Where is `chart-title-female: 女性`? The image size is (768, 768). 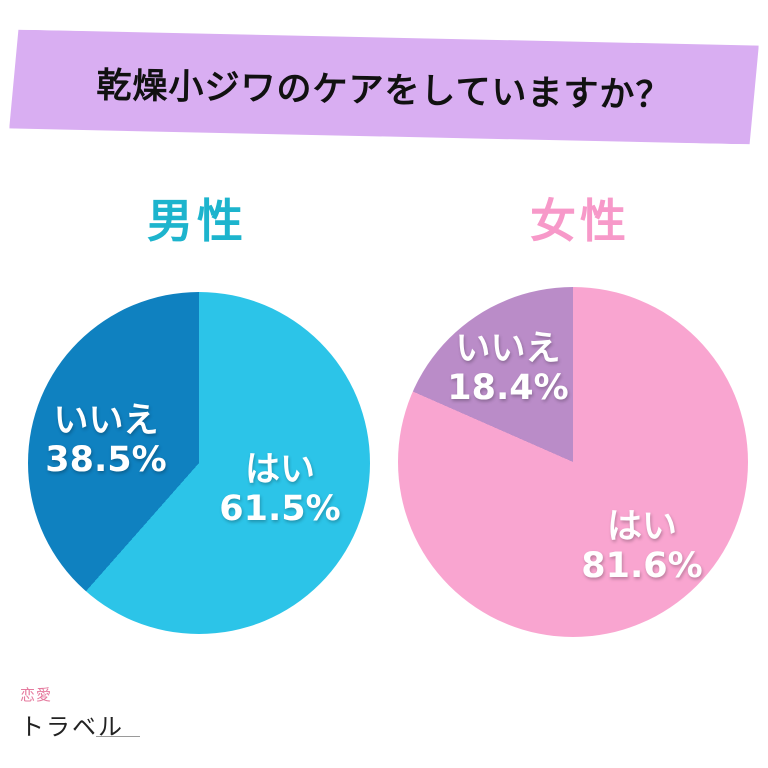
chart-title-female: 女性 is located at coordinates (580, 221).